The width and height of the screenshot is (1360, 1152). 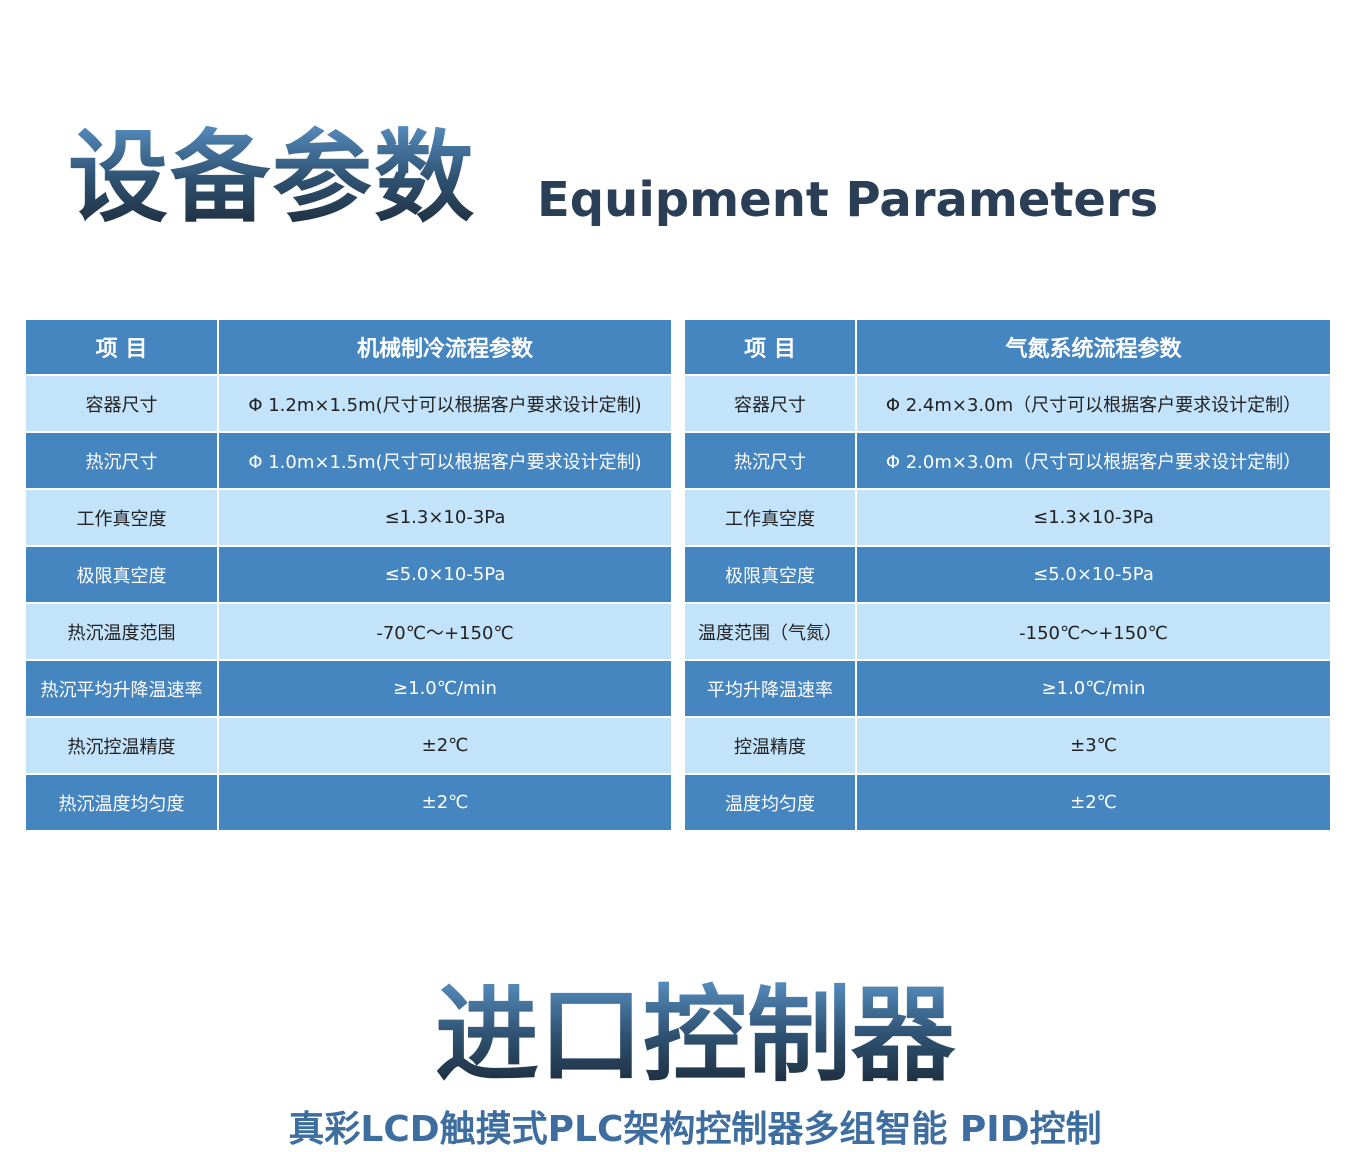 I want to click on table-row: 热沉尺寸 Φ 1.0m×1.5m(尺寸可以根据客户要求设计定制), so click(x=348, y=460).